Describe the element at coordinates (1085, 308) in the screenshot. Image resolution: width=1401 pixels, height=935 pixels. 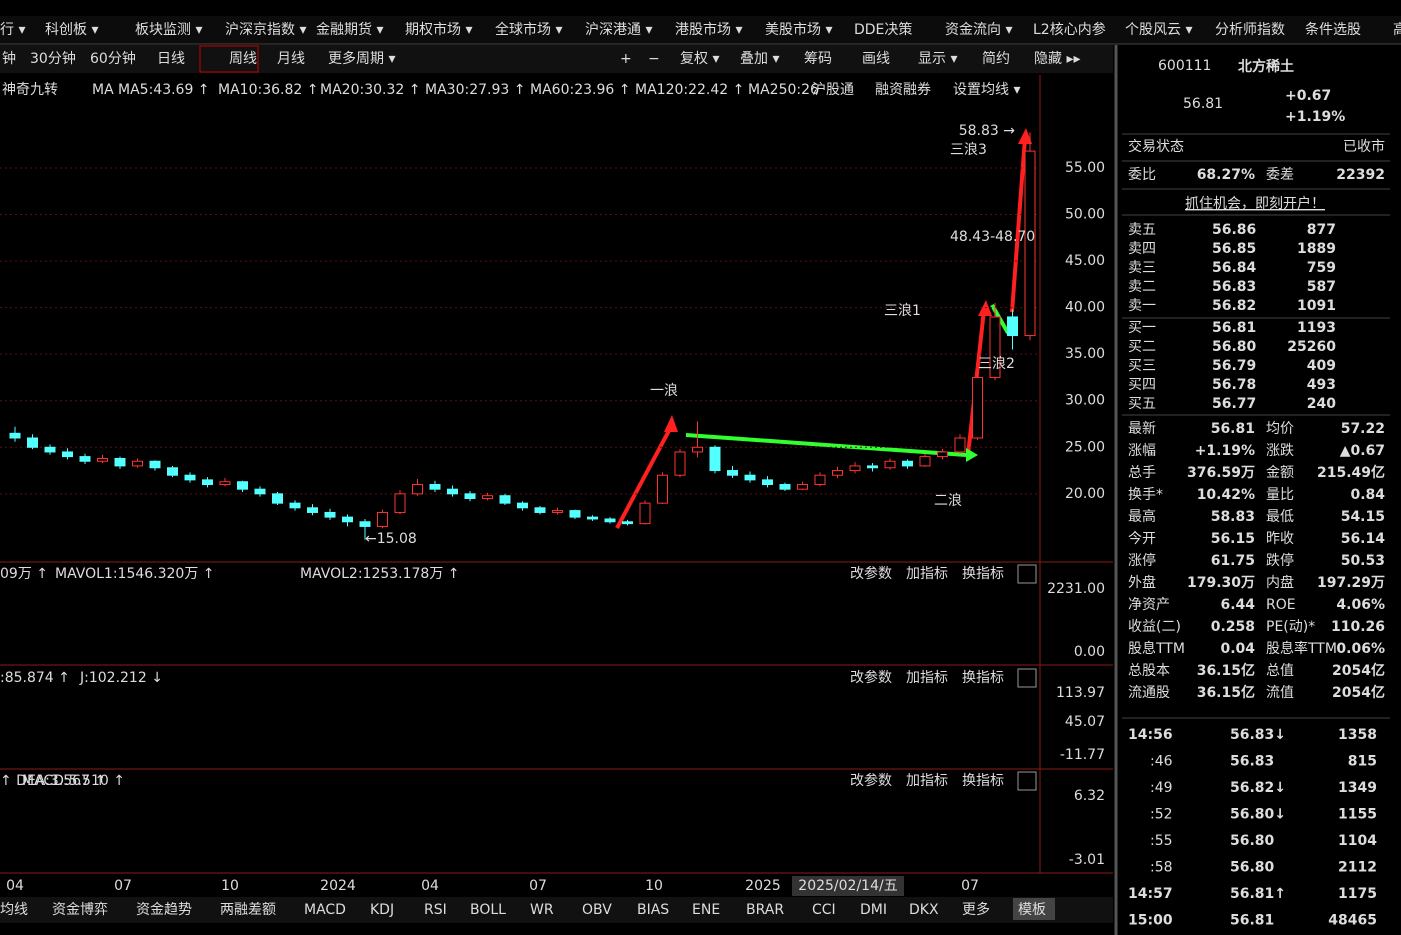
I see `y-tick-label: 40.00` at that location.